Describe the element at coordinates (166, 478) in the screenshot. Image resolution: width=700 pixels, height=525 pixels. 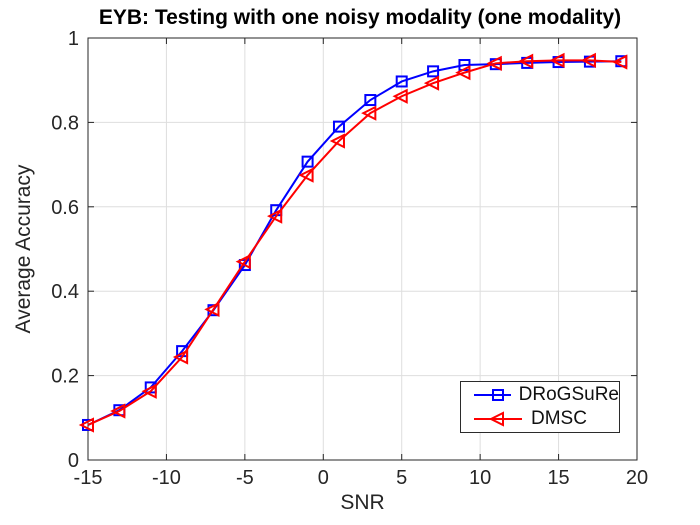
I see `x-tick-label: -10` at that location.